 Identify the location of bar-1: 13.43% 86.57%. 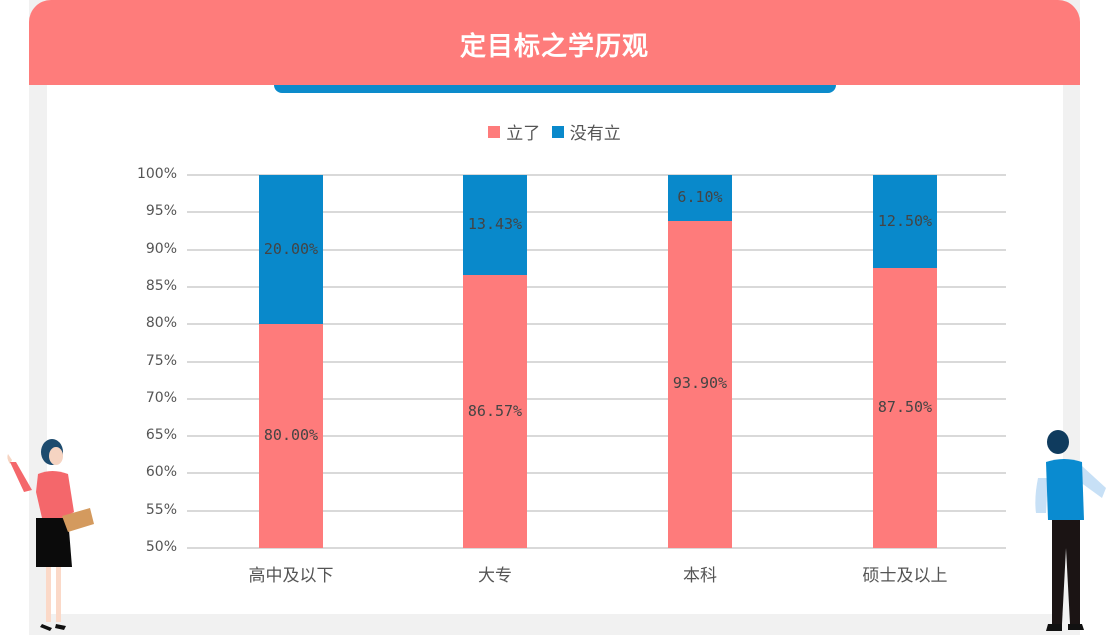
(495, 361).